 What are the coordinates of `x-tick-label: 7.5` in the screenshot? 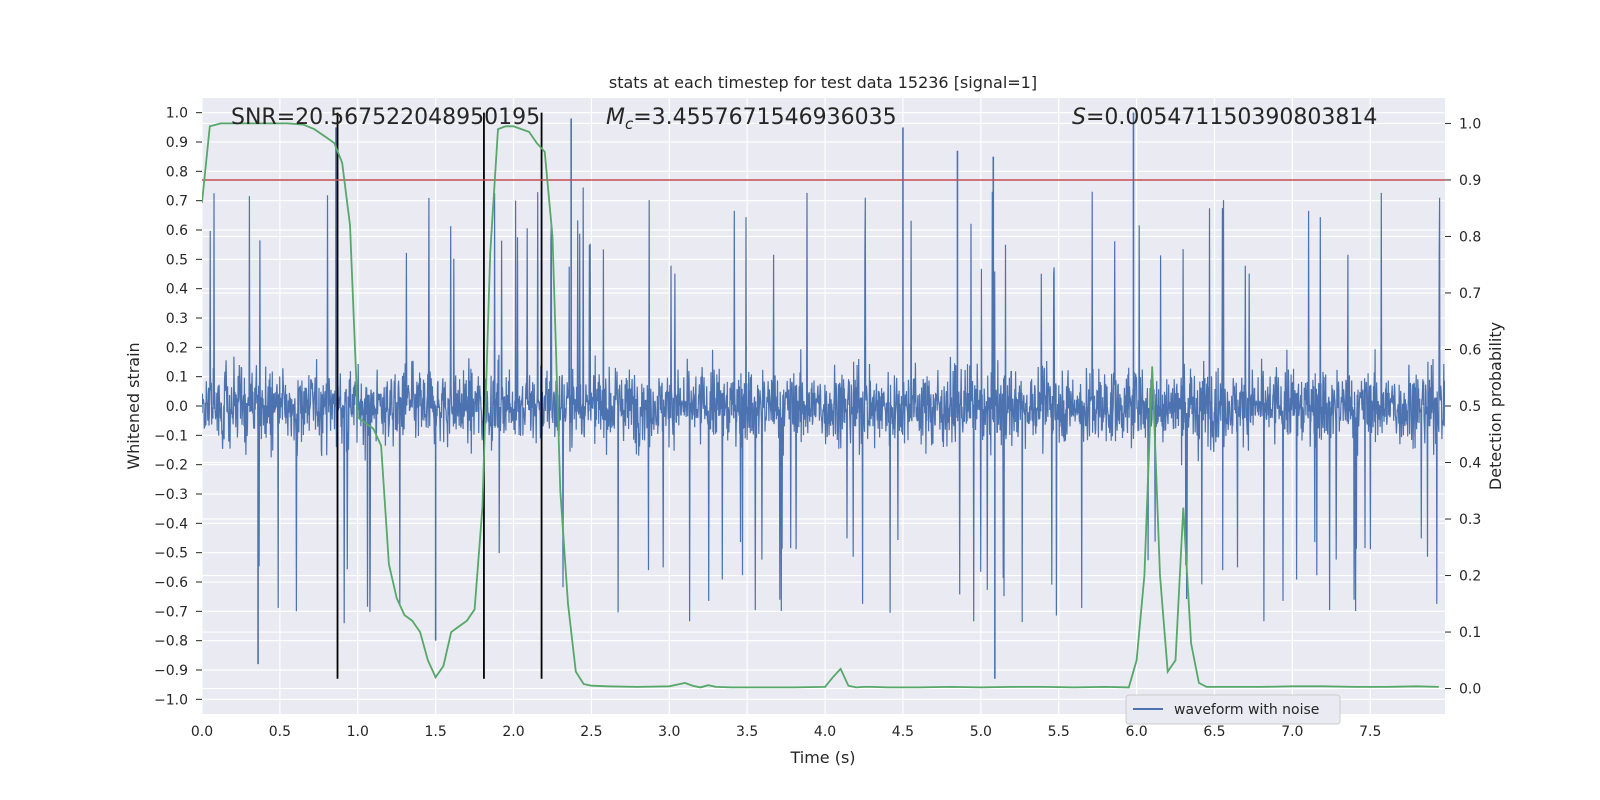 It's located at (1370, 732).